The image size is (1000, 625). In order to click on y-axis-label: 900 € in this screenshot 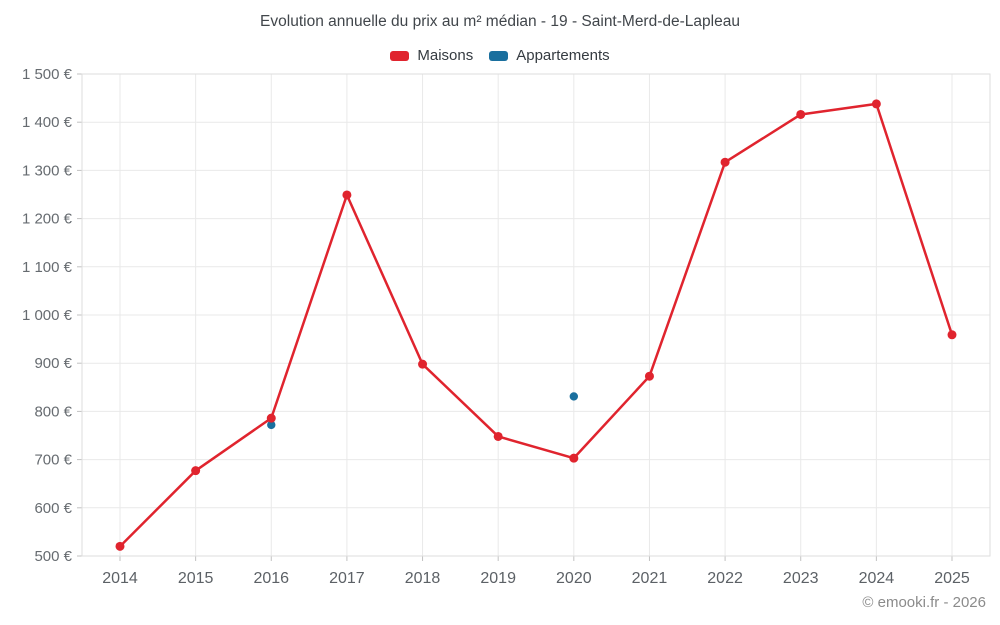, I will do `click(53, 363)`.